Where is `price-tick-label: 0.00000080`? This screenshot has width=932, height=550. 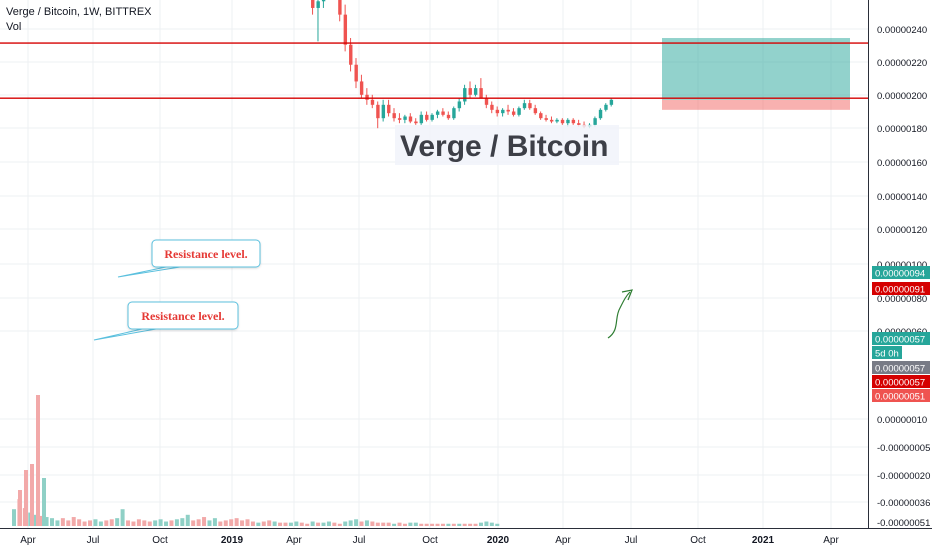 price-tick-label: 0.00000080 is located at coordinates (902, 299).